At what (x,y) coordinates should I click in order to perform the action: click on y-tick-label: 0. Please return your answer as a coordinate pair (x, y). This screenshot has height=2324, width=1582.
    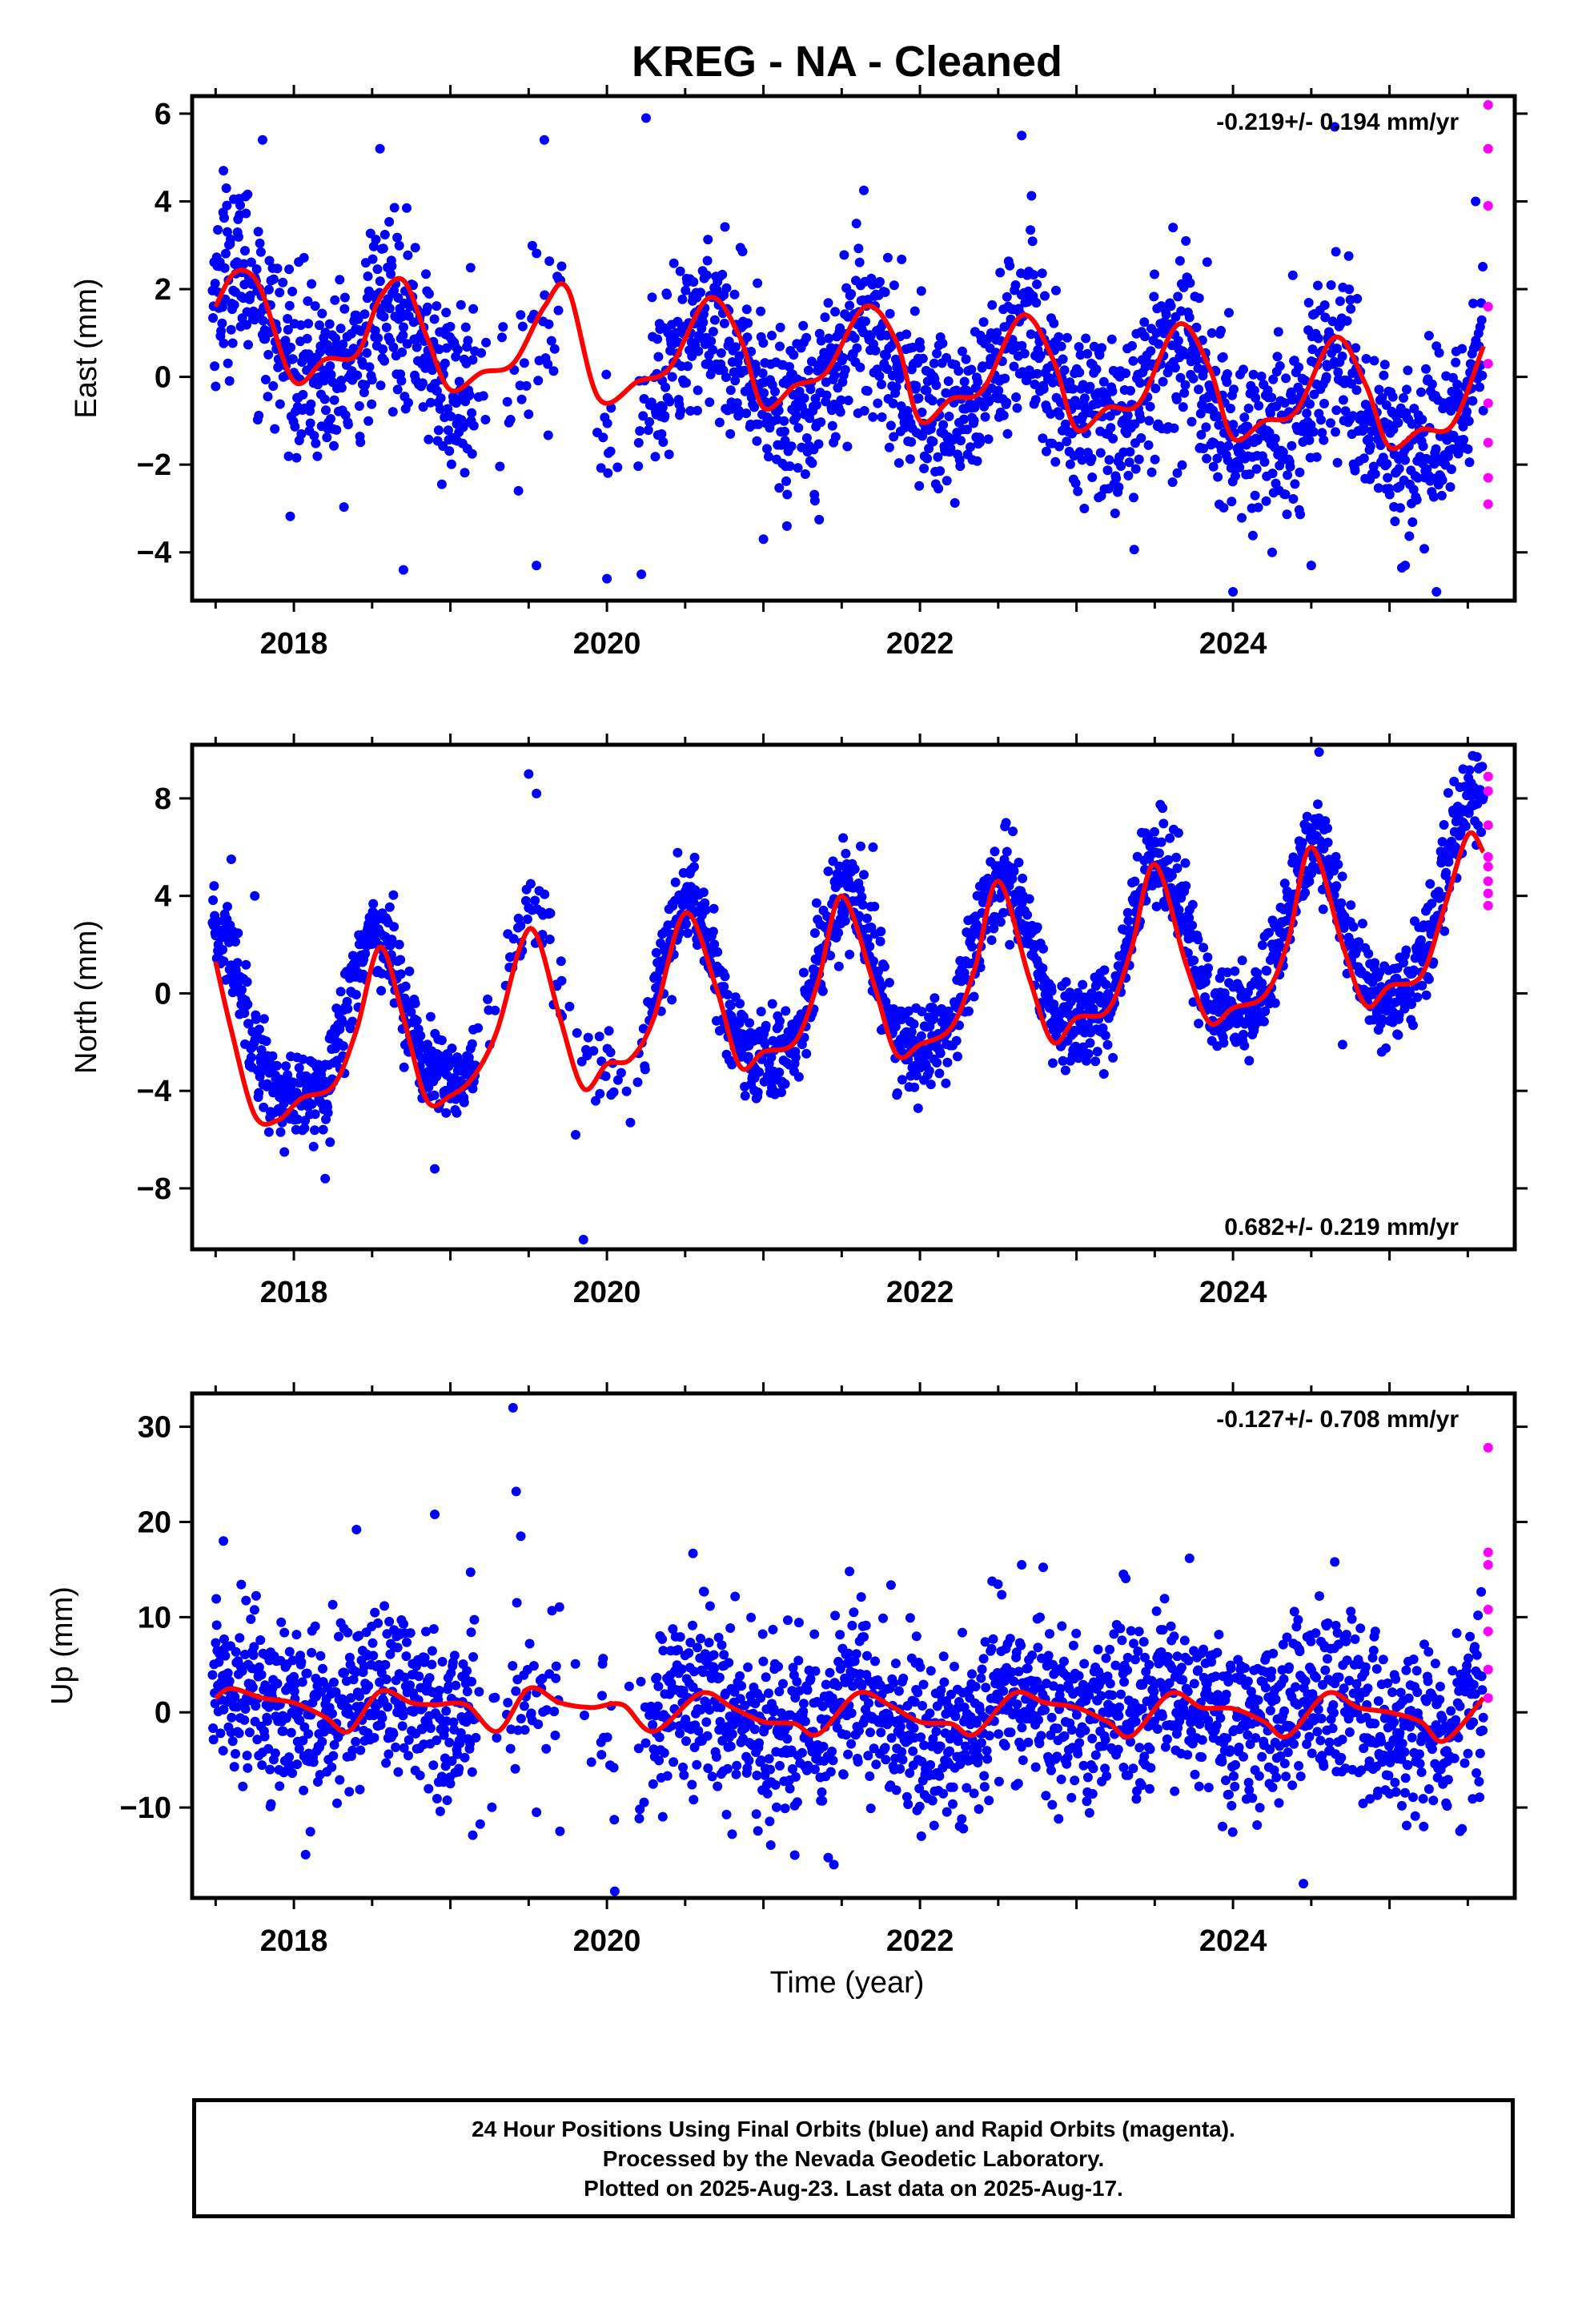
    Looking at the image, I should click on (163, 378).